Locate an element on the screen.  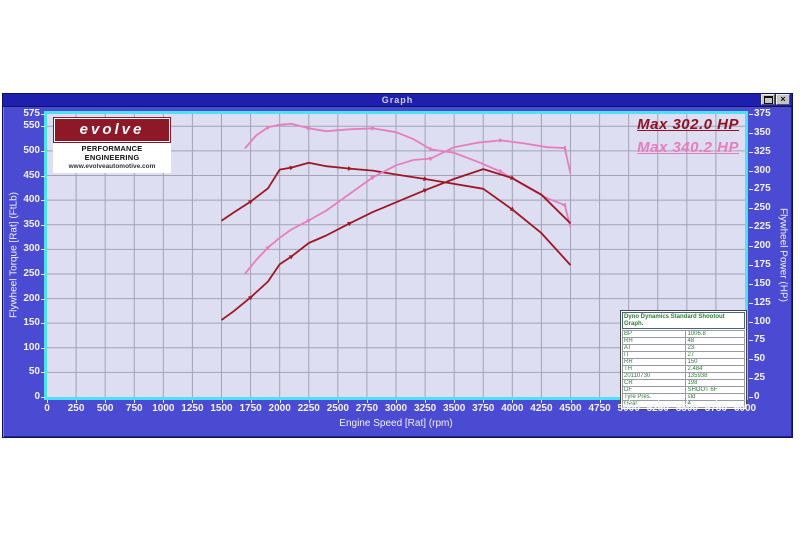
run-info-cell: DF is located at coordinates (654, 390).